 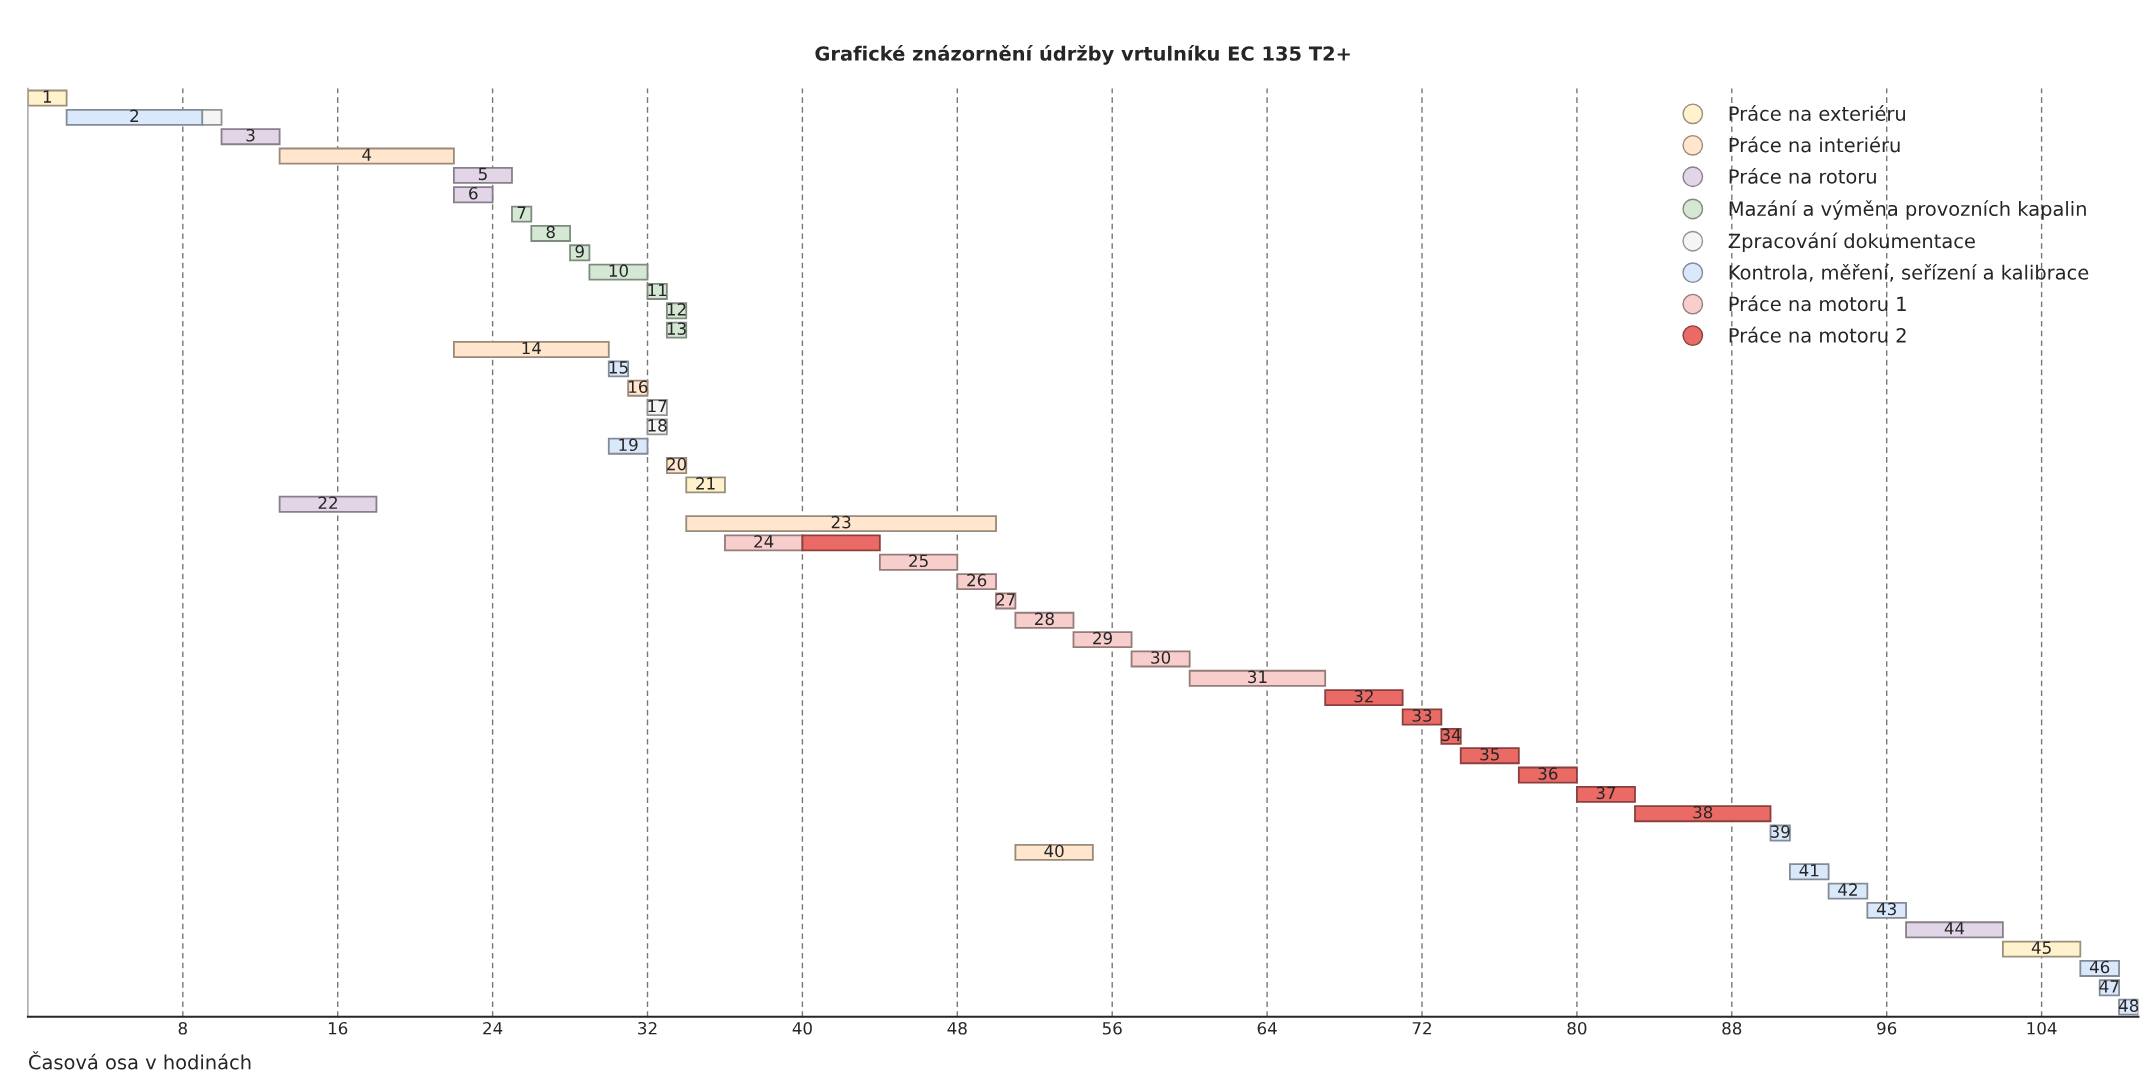 What do you see at coordinates (1451, 735) in the screenshot?
I see `y-tick-label: 34` at bounding box center [1451, 735].